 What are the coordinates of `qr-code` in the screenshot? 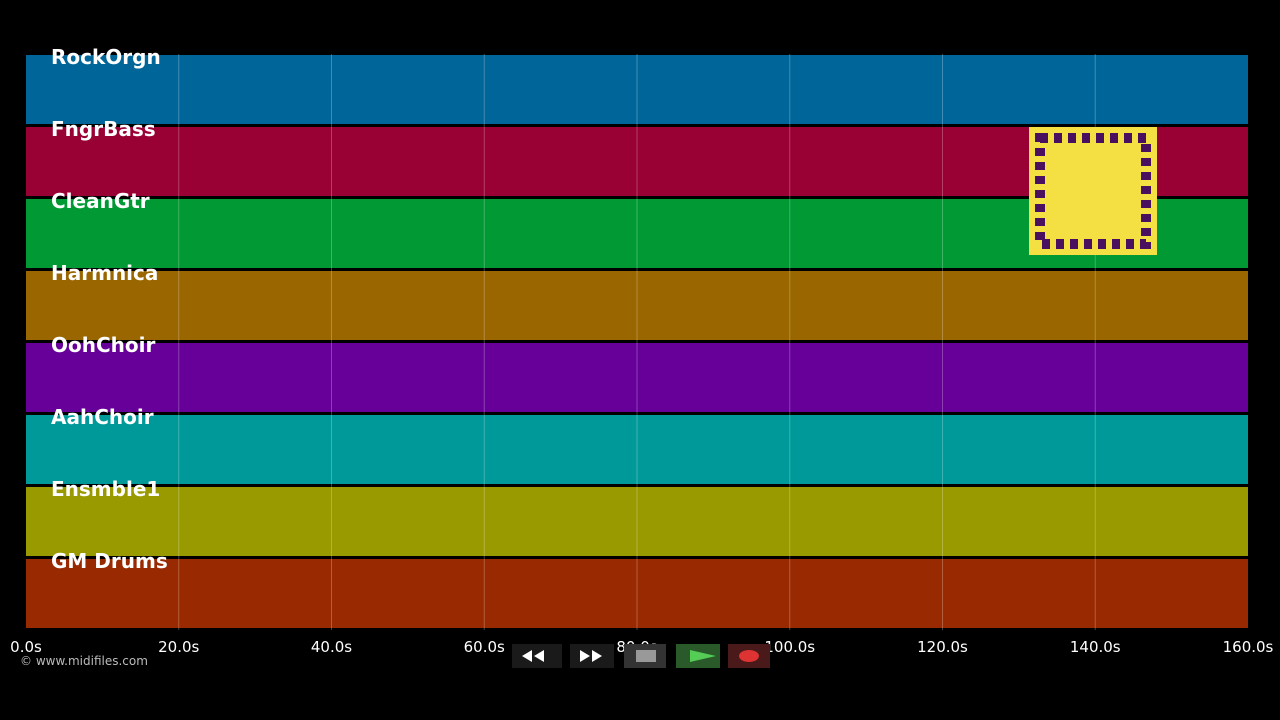 It's located at (1093, 191).